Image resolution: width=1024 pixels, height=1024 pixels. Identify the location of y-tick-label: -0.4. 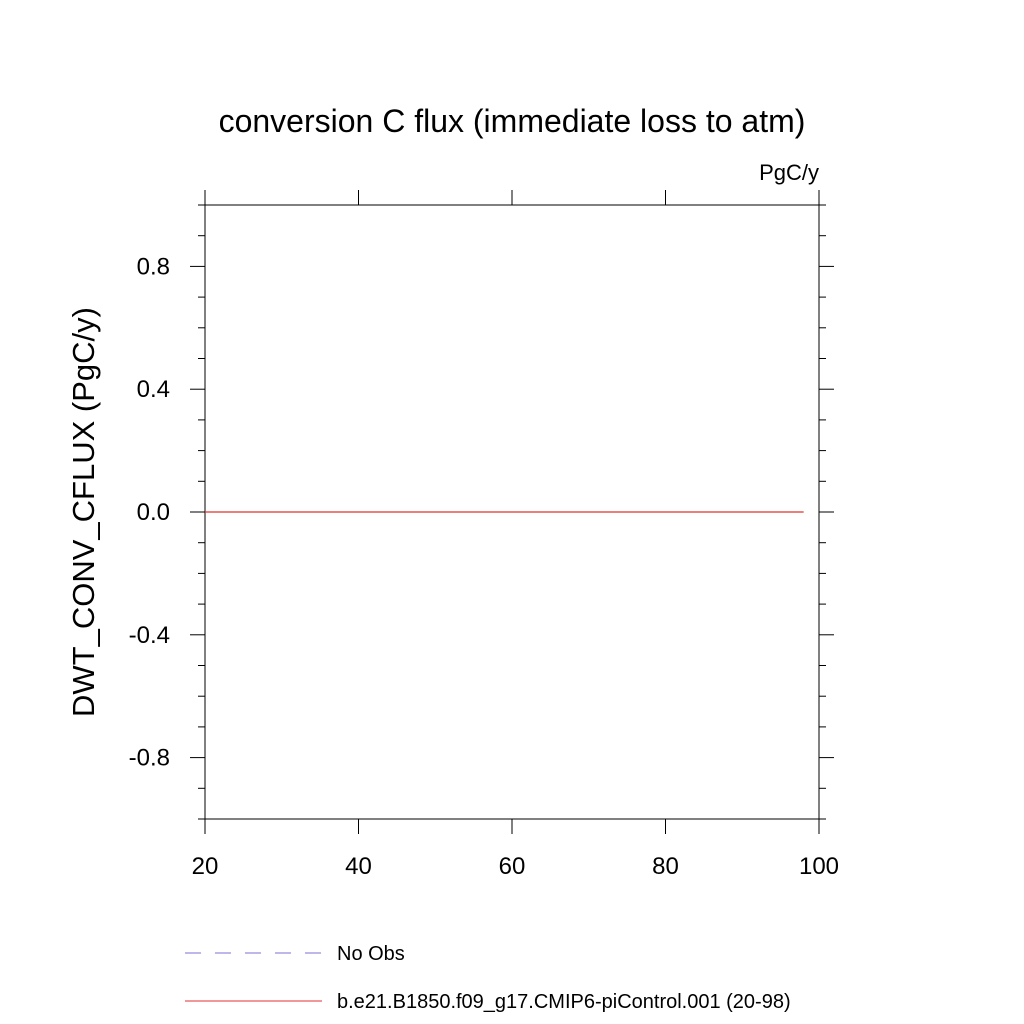
(149, 635).